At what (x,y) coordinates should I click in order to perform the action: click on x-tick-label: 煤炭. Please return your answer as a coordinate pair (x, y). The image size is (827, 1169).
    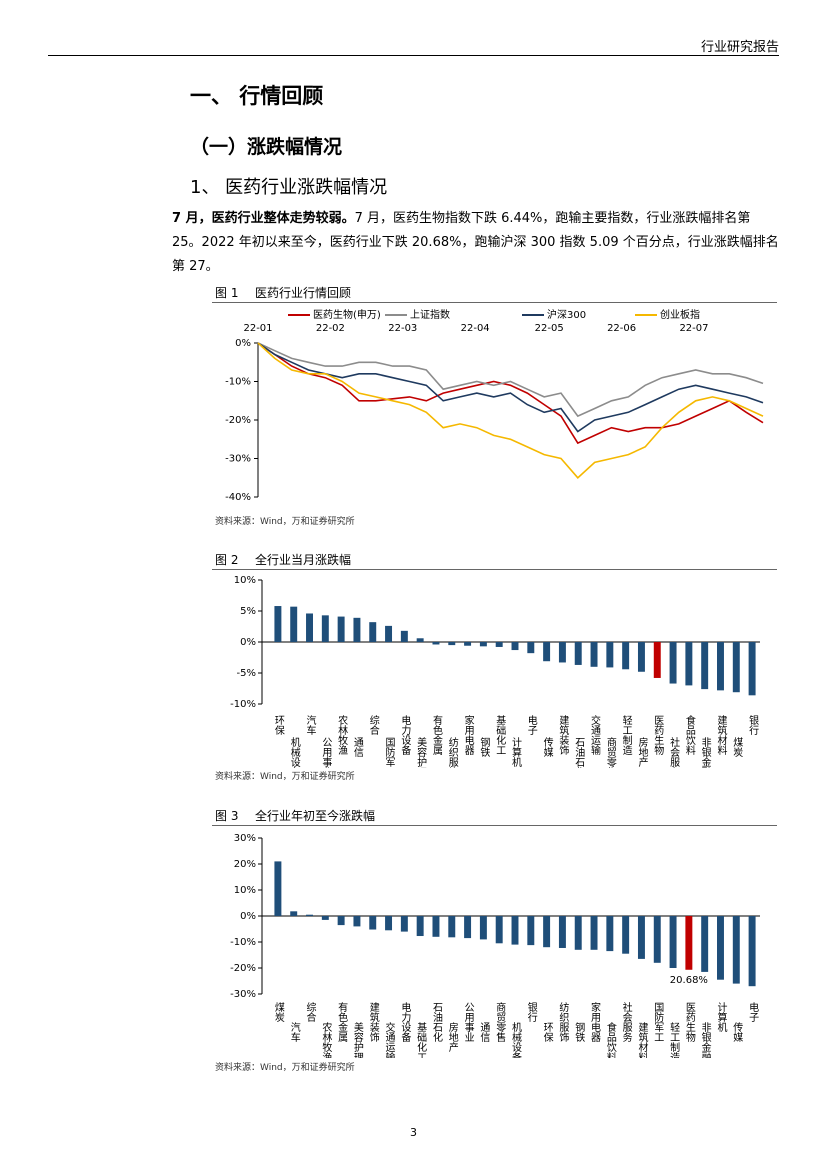
    Looking at the image, I should click on (737, 747).